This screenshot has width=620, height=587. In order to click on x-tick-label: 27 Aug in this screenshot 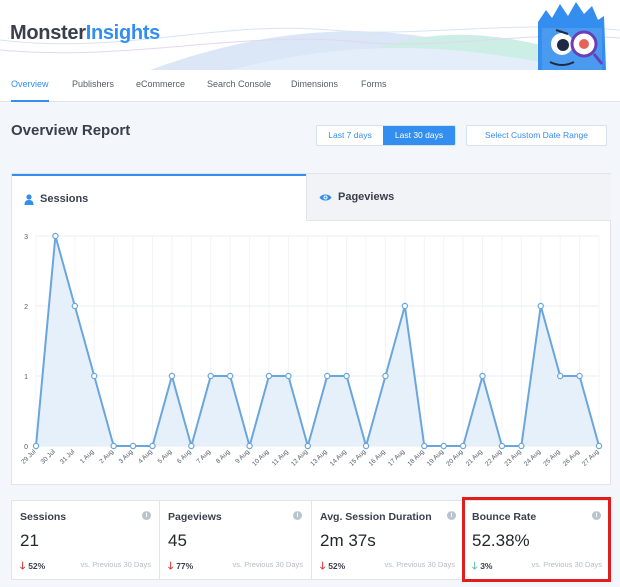, I will do `click(591, 458)`.